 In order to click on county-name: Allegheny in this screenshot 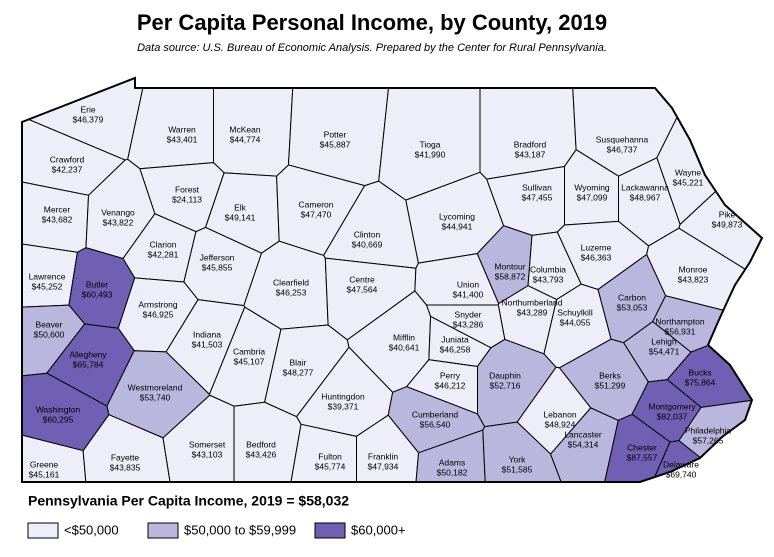, I will do `click(88, 354)`.